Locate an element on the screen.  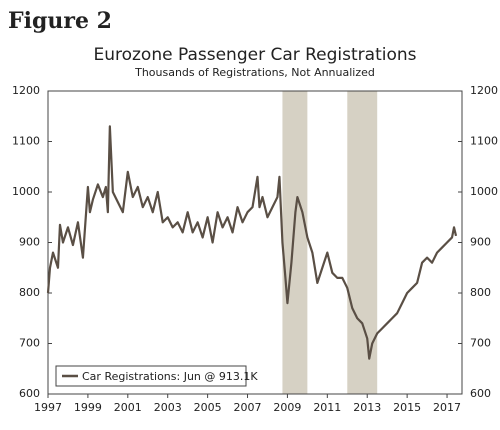
y-tick-label: 600 is located at coordinates (29, 393).